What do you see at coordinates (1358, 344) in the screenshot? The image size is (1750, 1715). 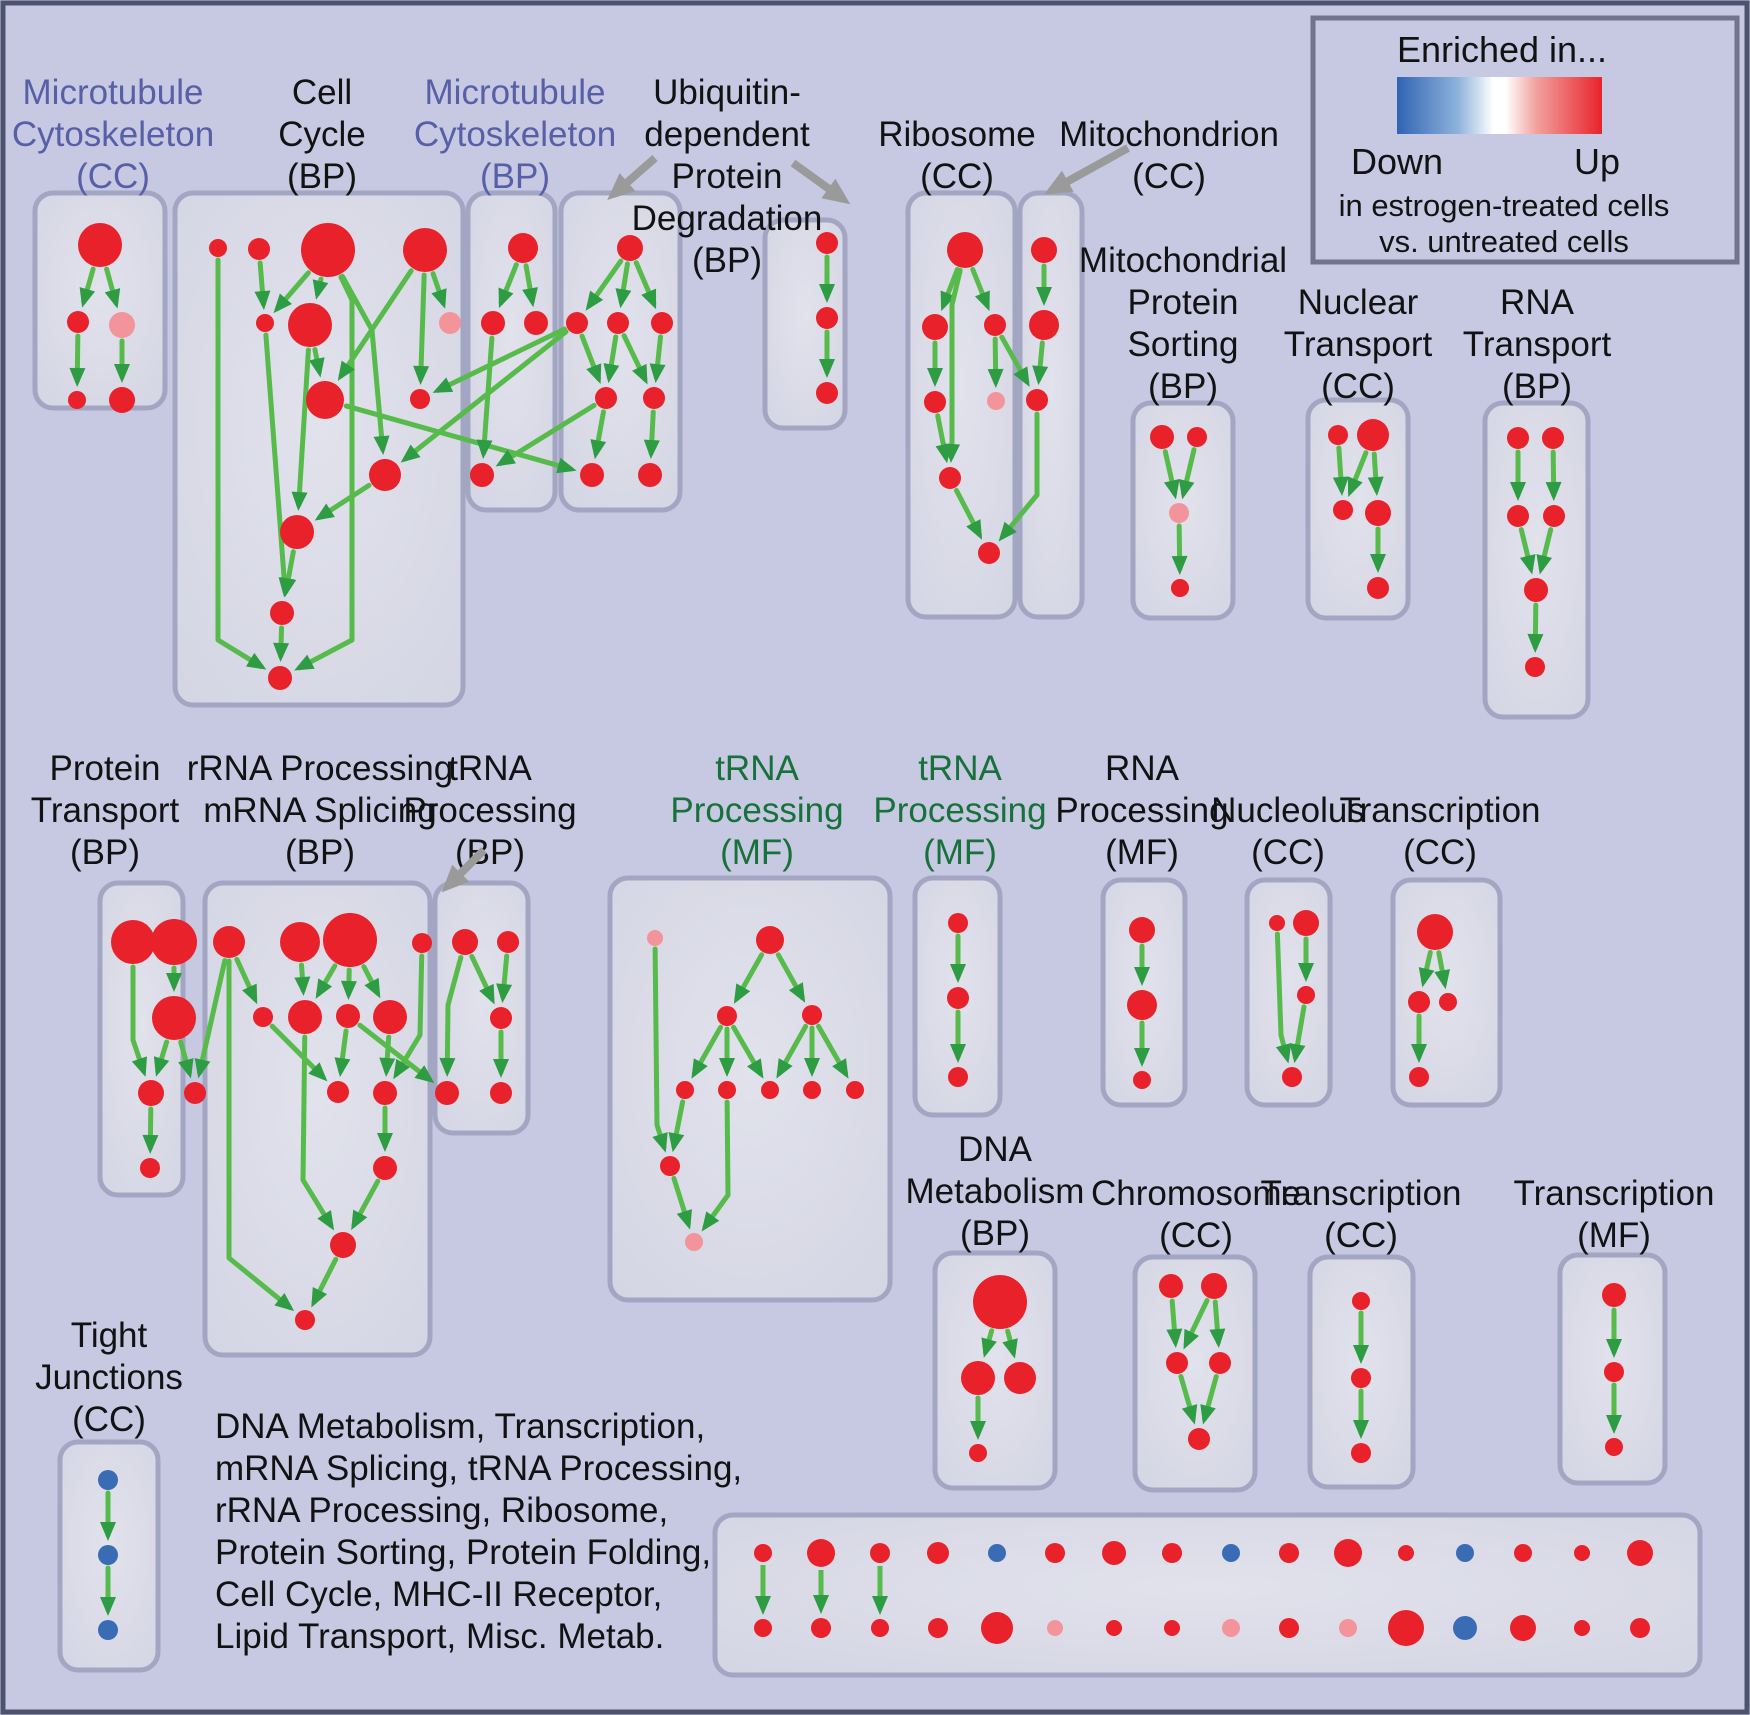 I see `cluster-label-line: Transport` at bounding box center [1358, 344].